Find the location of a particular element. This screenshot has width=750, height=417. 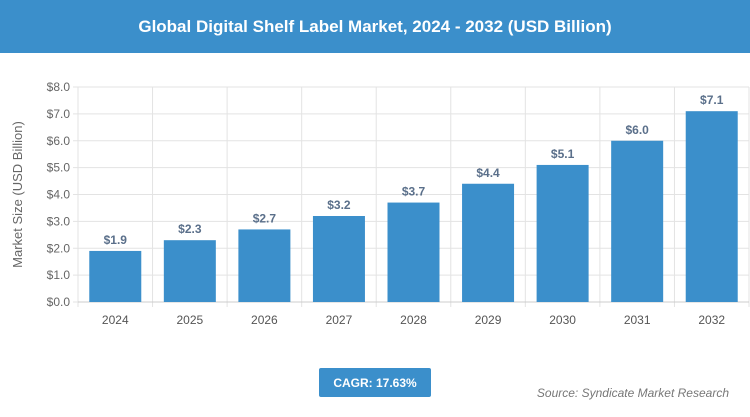

bar-2024 is located at coordinates (115, 276).